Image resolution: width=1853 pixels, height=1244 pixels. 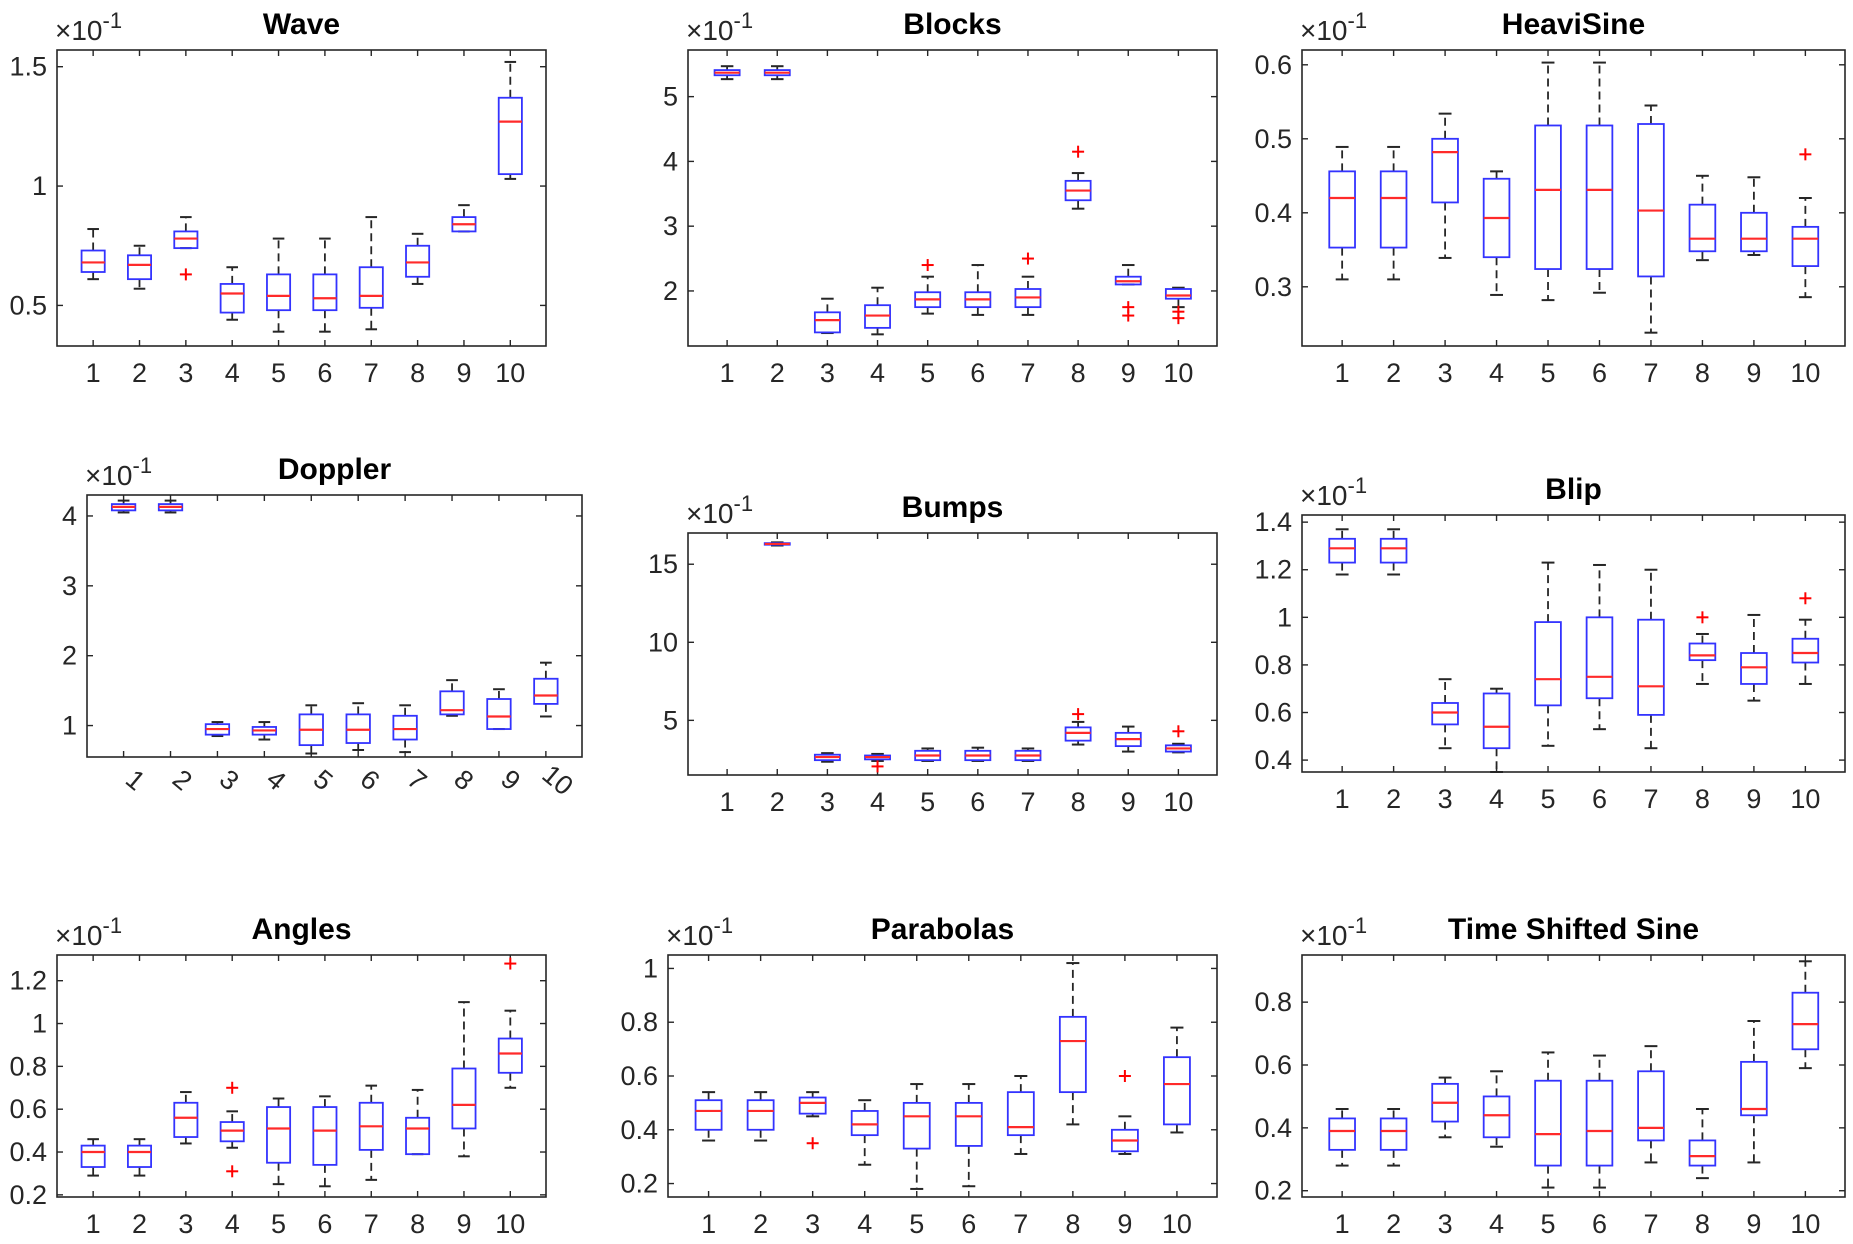 What do you see at coordinates (69, 656) in the screenshot?
I see `y-tick-label: 2` at bounding box center [69, 656].